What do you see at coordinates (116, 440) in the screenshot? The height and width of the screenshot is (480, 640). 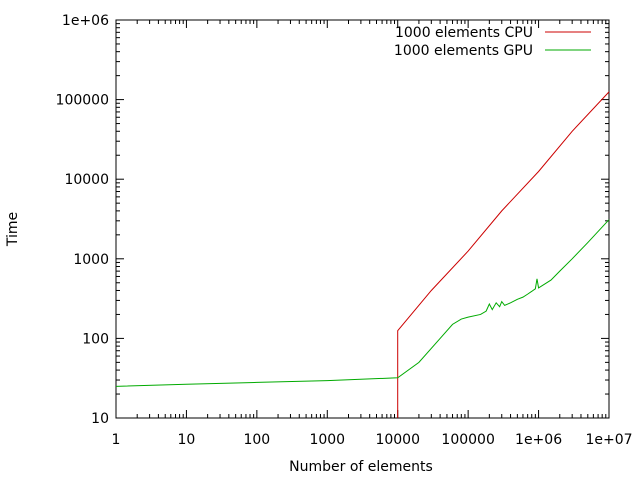 I see `x-tick-label: 1` at bounding box center [116, 440].